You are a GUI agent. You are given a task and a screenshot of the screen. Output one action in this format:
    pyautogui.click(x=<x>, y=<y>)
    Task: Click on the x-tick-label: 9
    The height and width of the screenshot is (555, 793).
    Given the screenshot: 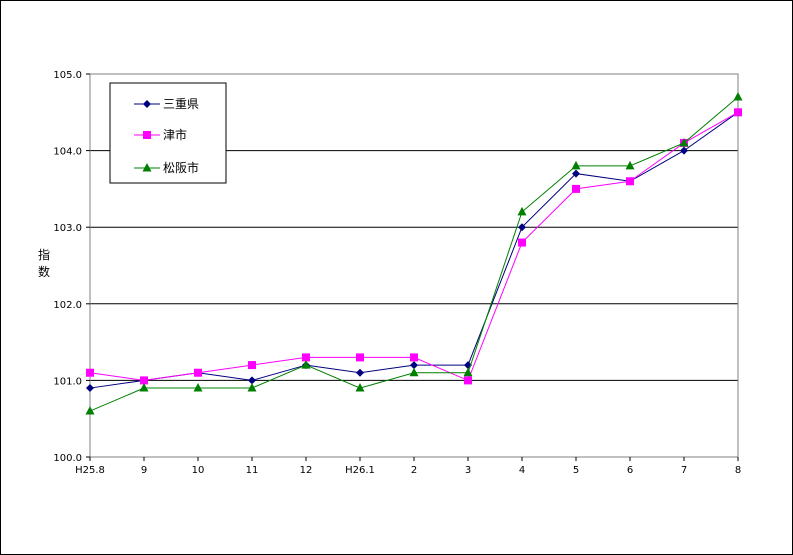 What is the action you would take?
    pyautogui.click(x=144, y=470)
    